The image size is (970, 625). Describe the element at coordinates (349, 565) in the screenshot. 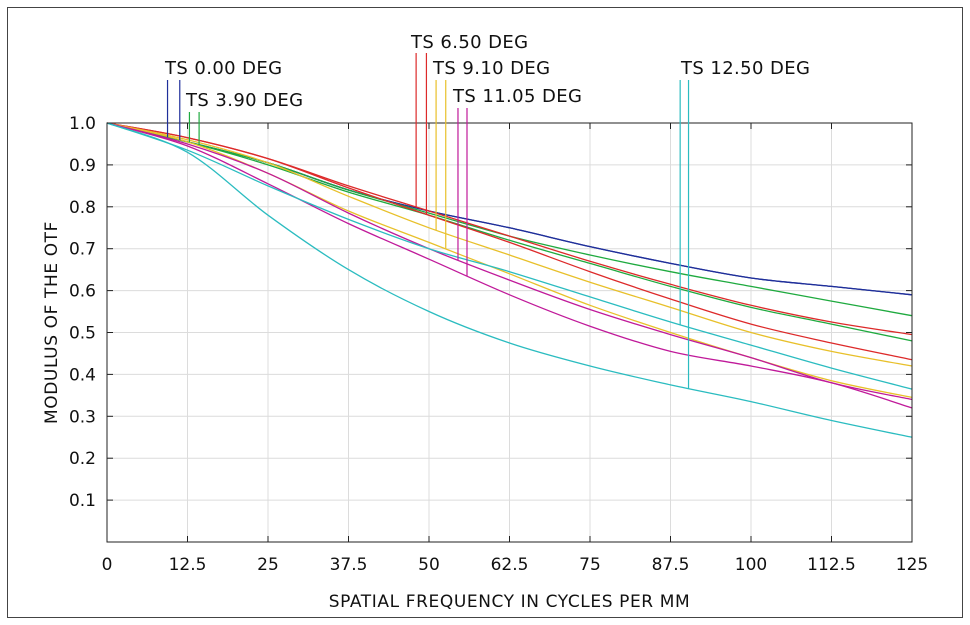

I see `x-tick-label: 37.5` at that location.